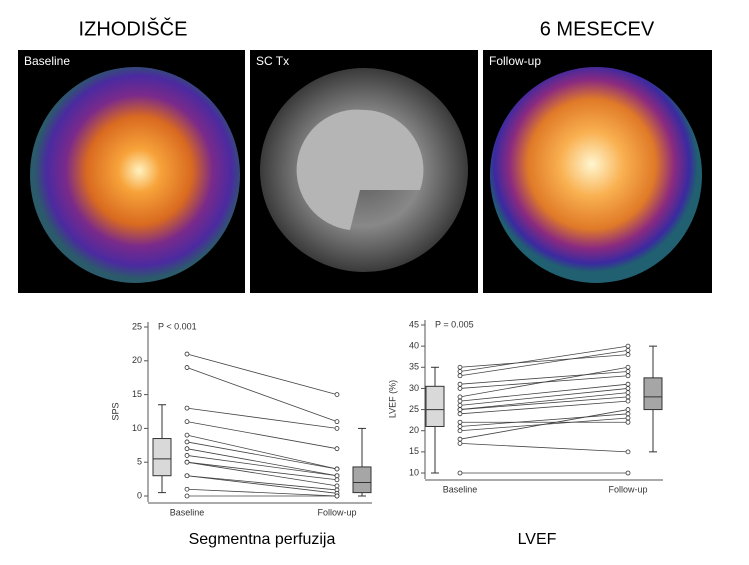 This screenshot has width=749, height=565. Describe the element at coordinates (272, 61) in the screenshot. I see `panel-label: SC Tx` at that location.